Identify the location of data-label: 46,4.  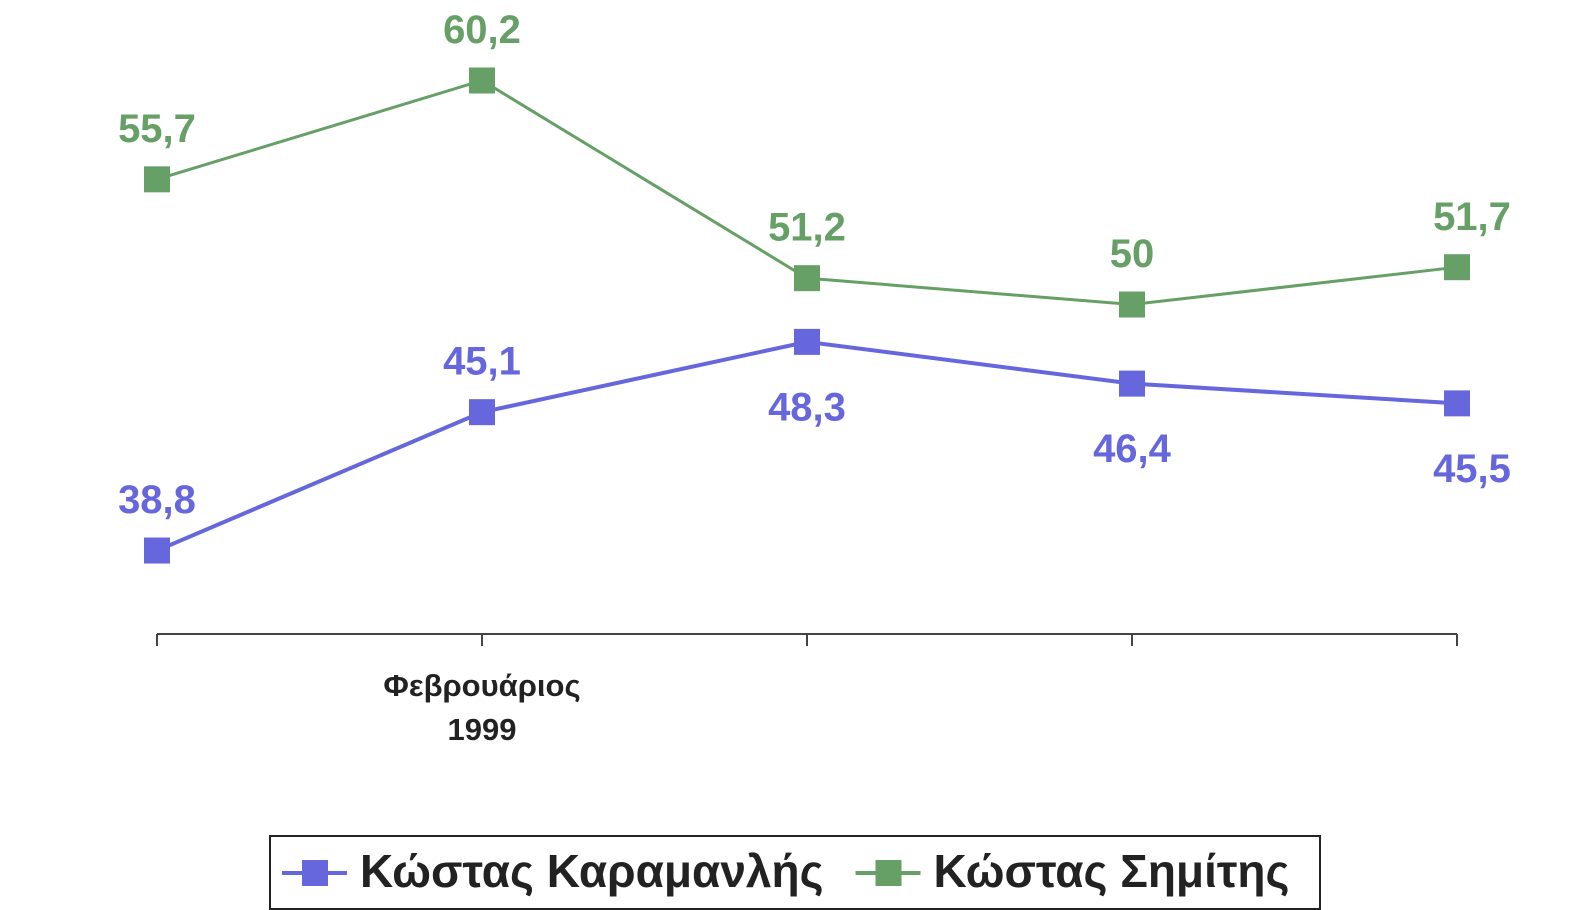
(1132, 449).